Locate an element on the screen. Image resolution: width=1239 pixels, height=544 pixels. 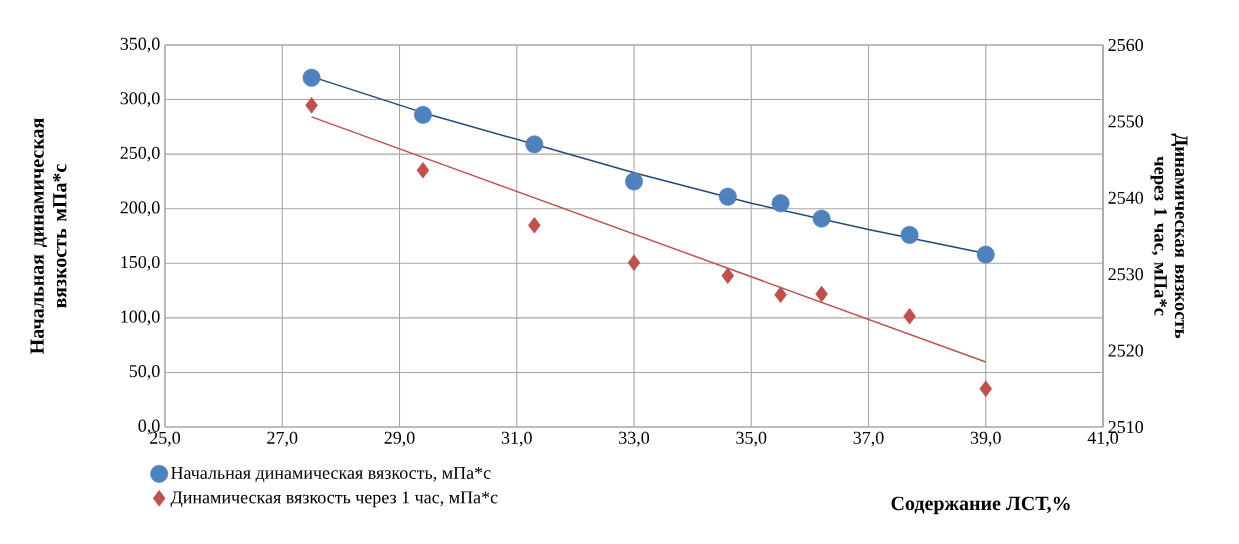
x-tick-label: 39,0 is located at coordinates (985, 439).